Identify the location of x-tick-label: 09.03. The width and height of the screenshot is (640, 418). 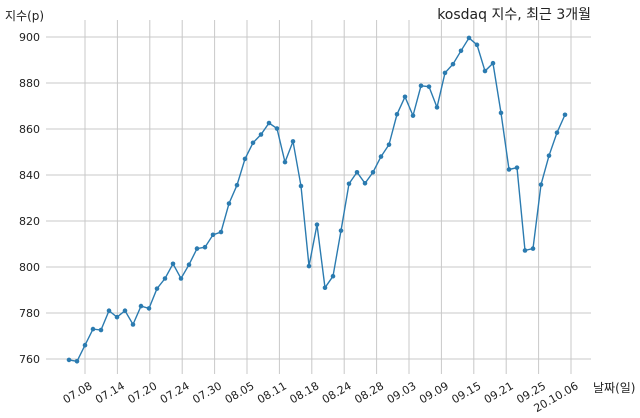
(402, 392).